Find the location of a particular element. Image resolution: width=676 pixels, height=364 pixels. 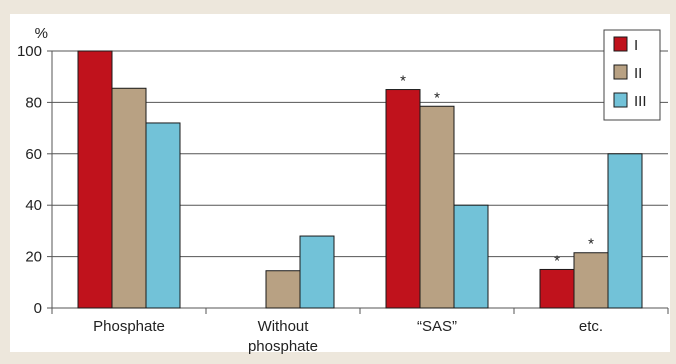

legend-label: III is located at coordinates (640, 101).